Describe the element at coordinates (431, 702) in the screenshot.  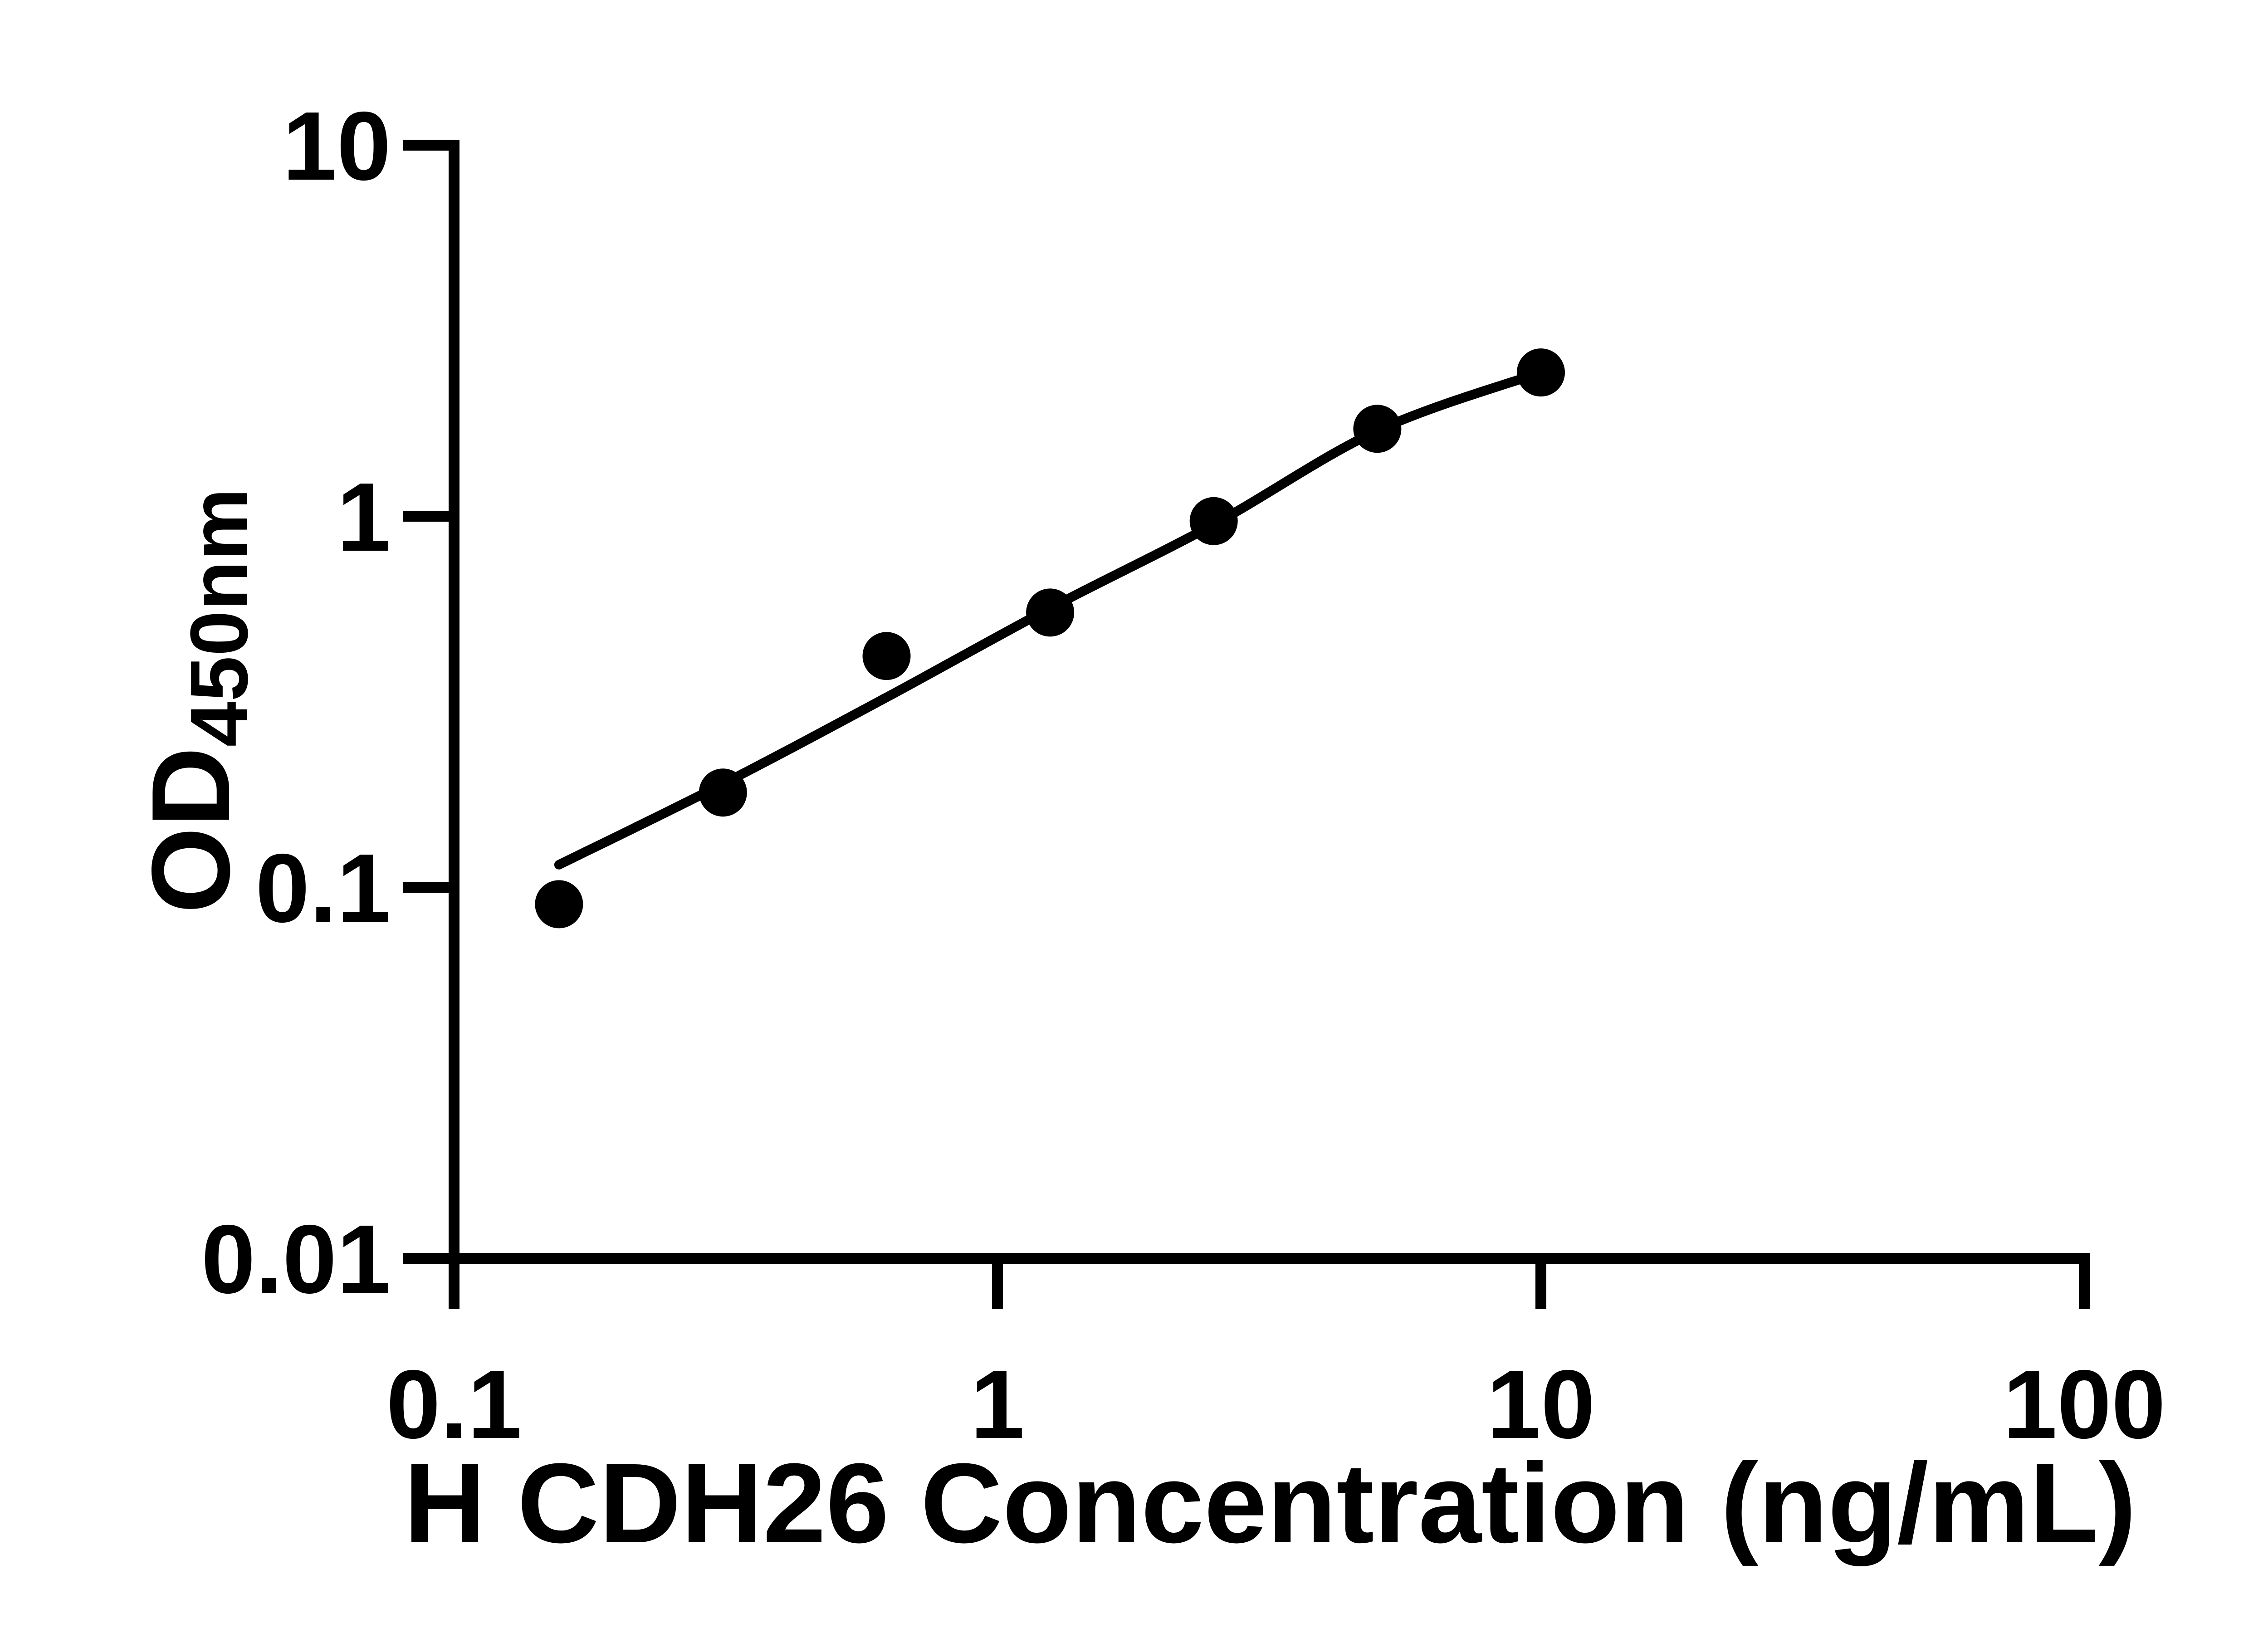
I see `y-axis-ticks` at that location.